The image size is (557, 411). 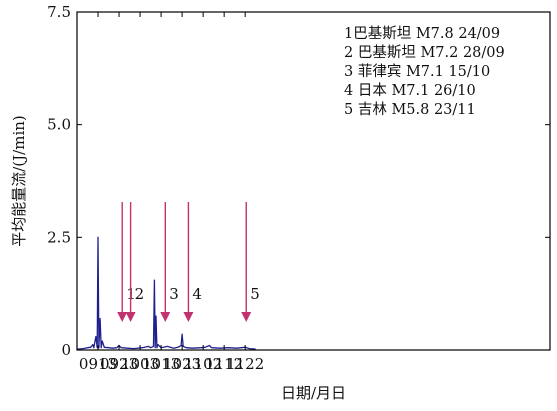 What do you see at coordinates (197, 294) in the screenshot?
I see `event-label: 4` at bounding box center [197, 294].